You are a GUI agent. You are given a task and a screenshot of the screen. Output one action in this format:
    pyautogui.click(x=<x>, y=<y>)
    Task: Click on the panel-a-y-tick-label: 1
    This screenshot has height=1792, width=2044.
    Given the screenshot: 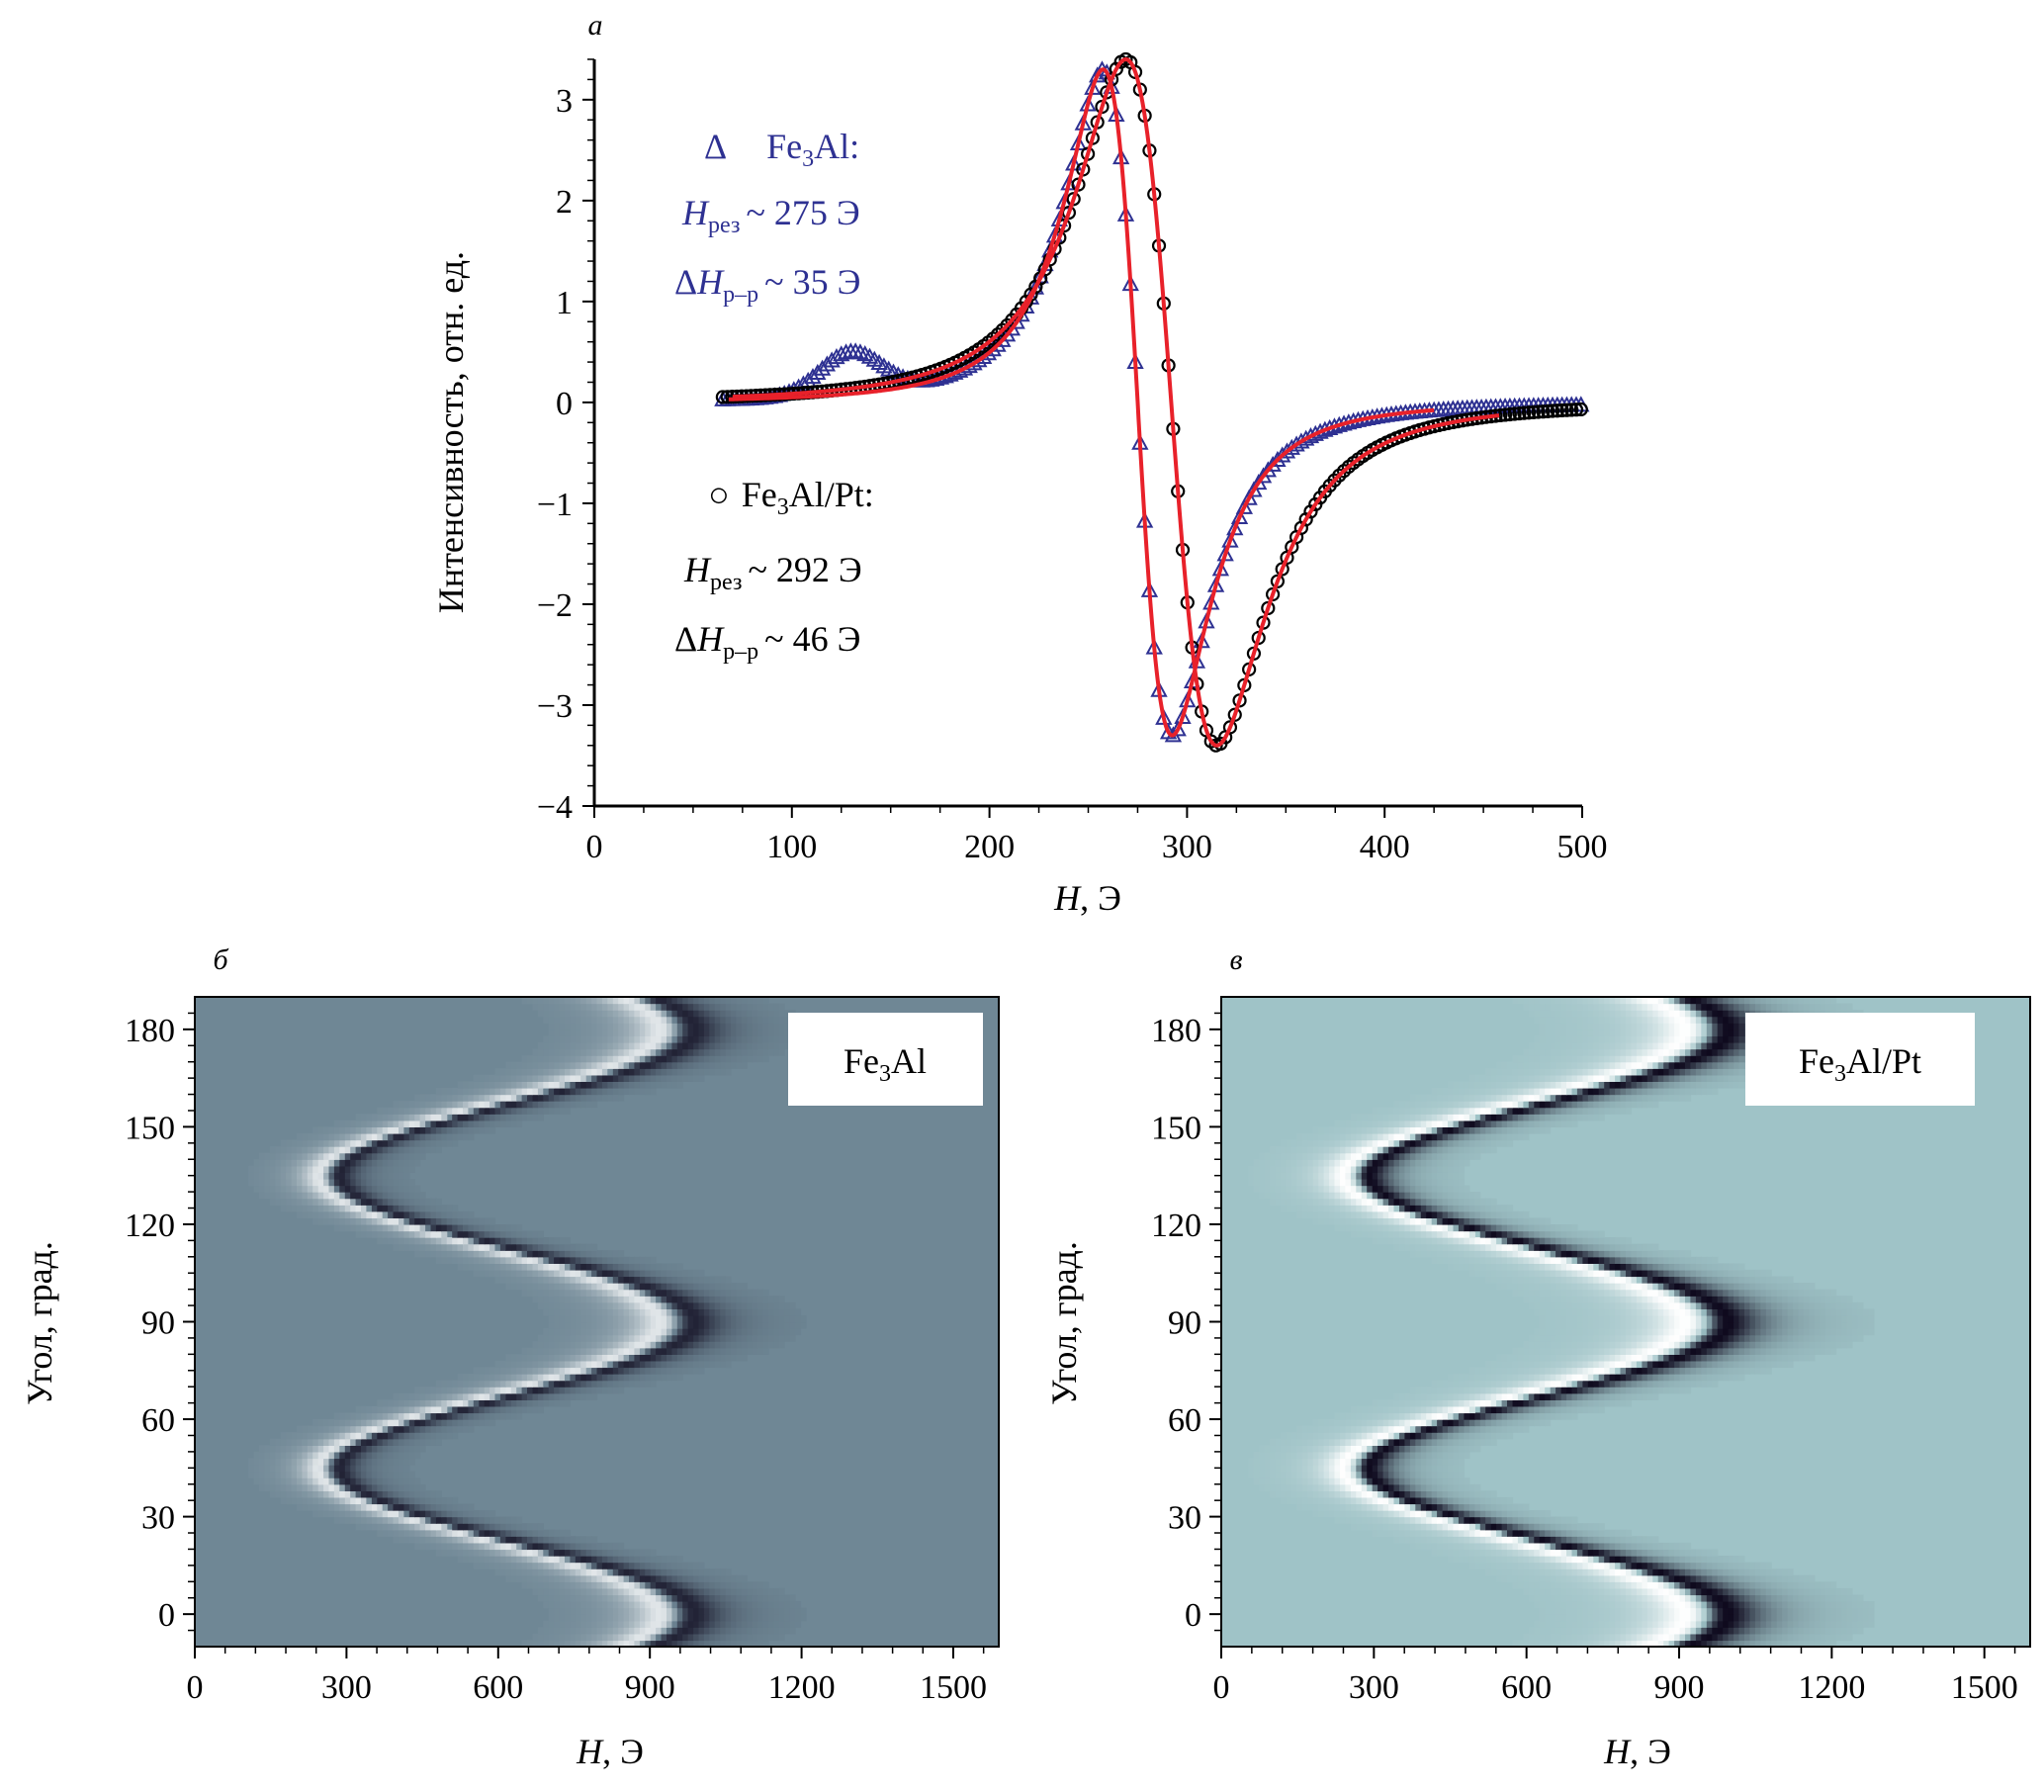 What is the action you would take?
    pyautogui.click(x=564, y=303)
    